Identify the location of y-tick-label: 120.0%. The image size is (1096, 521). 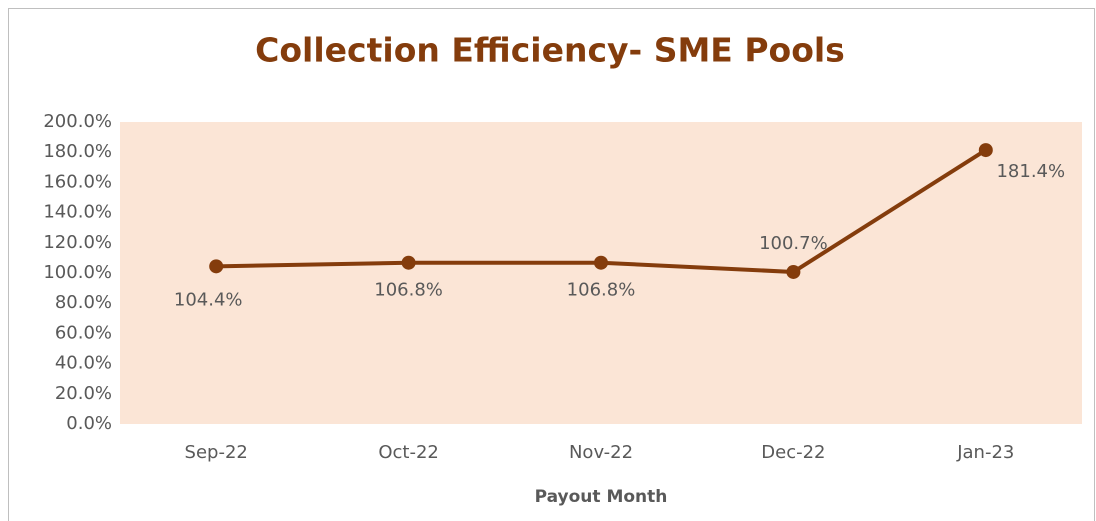
(77, 242).